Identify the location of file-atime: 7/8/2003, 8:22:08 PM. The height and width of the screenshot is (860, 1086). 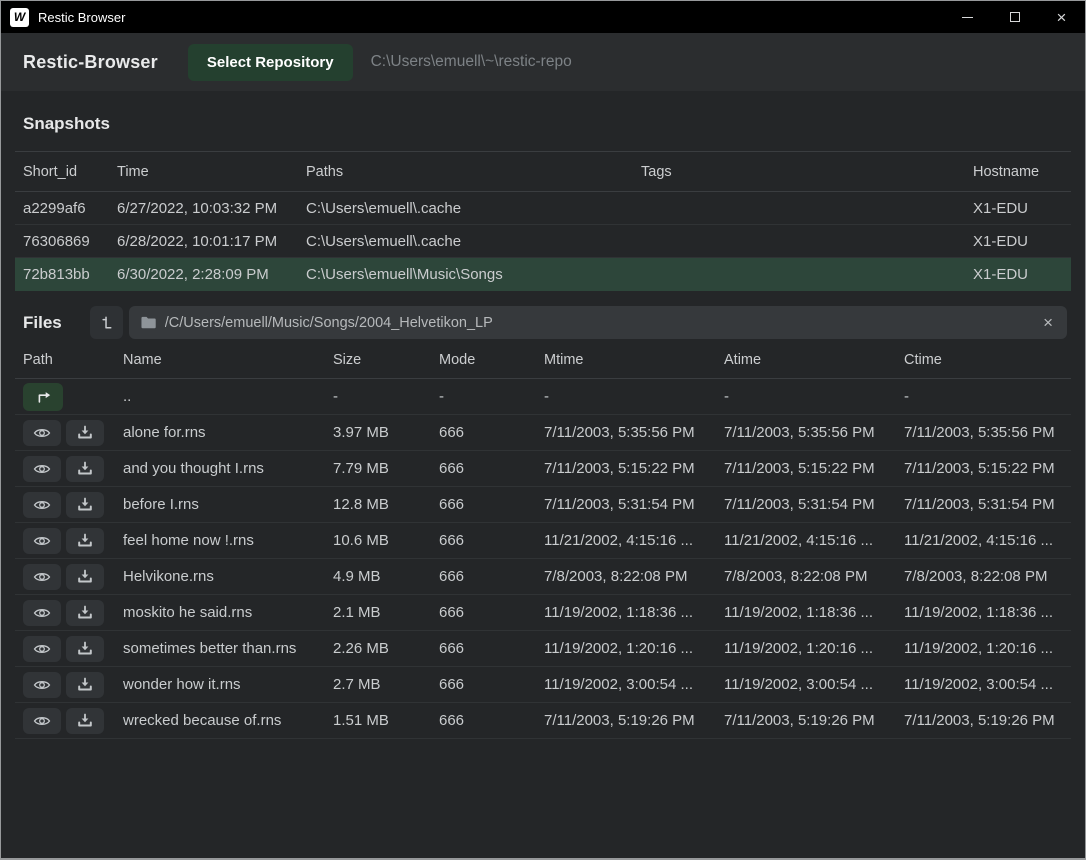
(796, 576).